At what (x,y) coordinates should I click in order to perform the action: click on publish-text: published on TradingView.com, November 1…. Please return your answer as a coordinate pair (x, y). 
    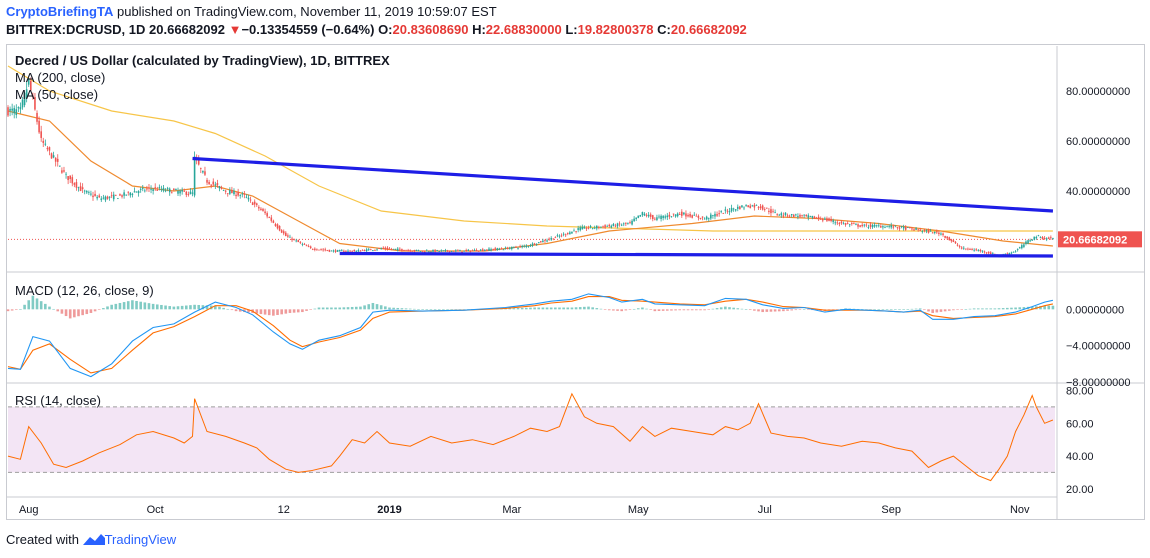
    Looking at the image, I should click on (305, 11).